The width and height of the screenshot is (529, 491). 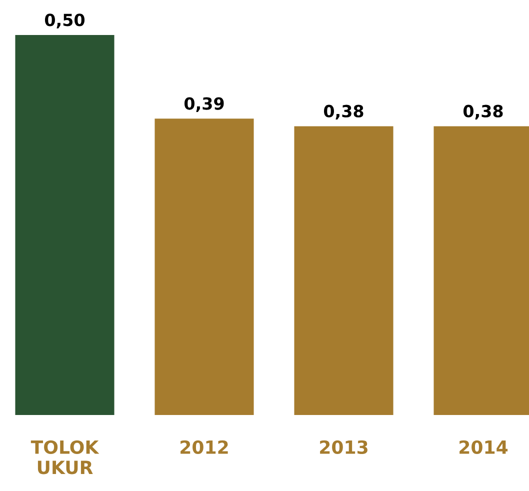 What do you see at coordinates (65, 457) in the screenshot?
I see `x-tick-label: TOLOK UKUR` at bounding box center [65, 457].